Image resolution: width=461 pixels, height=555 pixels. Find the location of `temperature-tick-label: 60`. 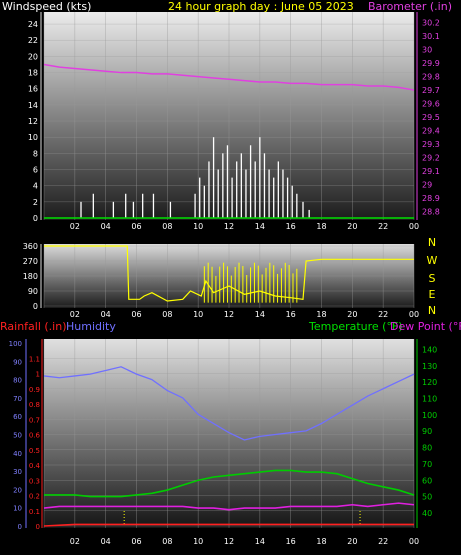

temperature-tick-label: 60 is located at coordinates (427, 480).